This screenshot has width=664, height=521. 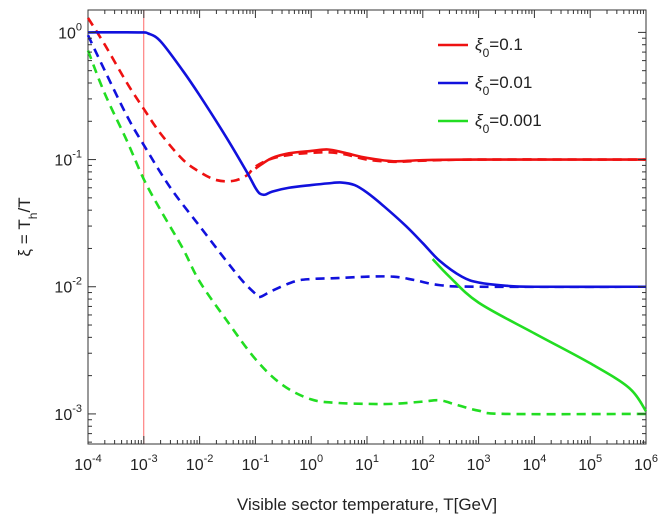 What do you see at coordinates (539, 335) in the screenshot?
I see `series-00-001-solid` at bounding box center [539, 335].